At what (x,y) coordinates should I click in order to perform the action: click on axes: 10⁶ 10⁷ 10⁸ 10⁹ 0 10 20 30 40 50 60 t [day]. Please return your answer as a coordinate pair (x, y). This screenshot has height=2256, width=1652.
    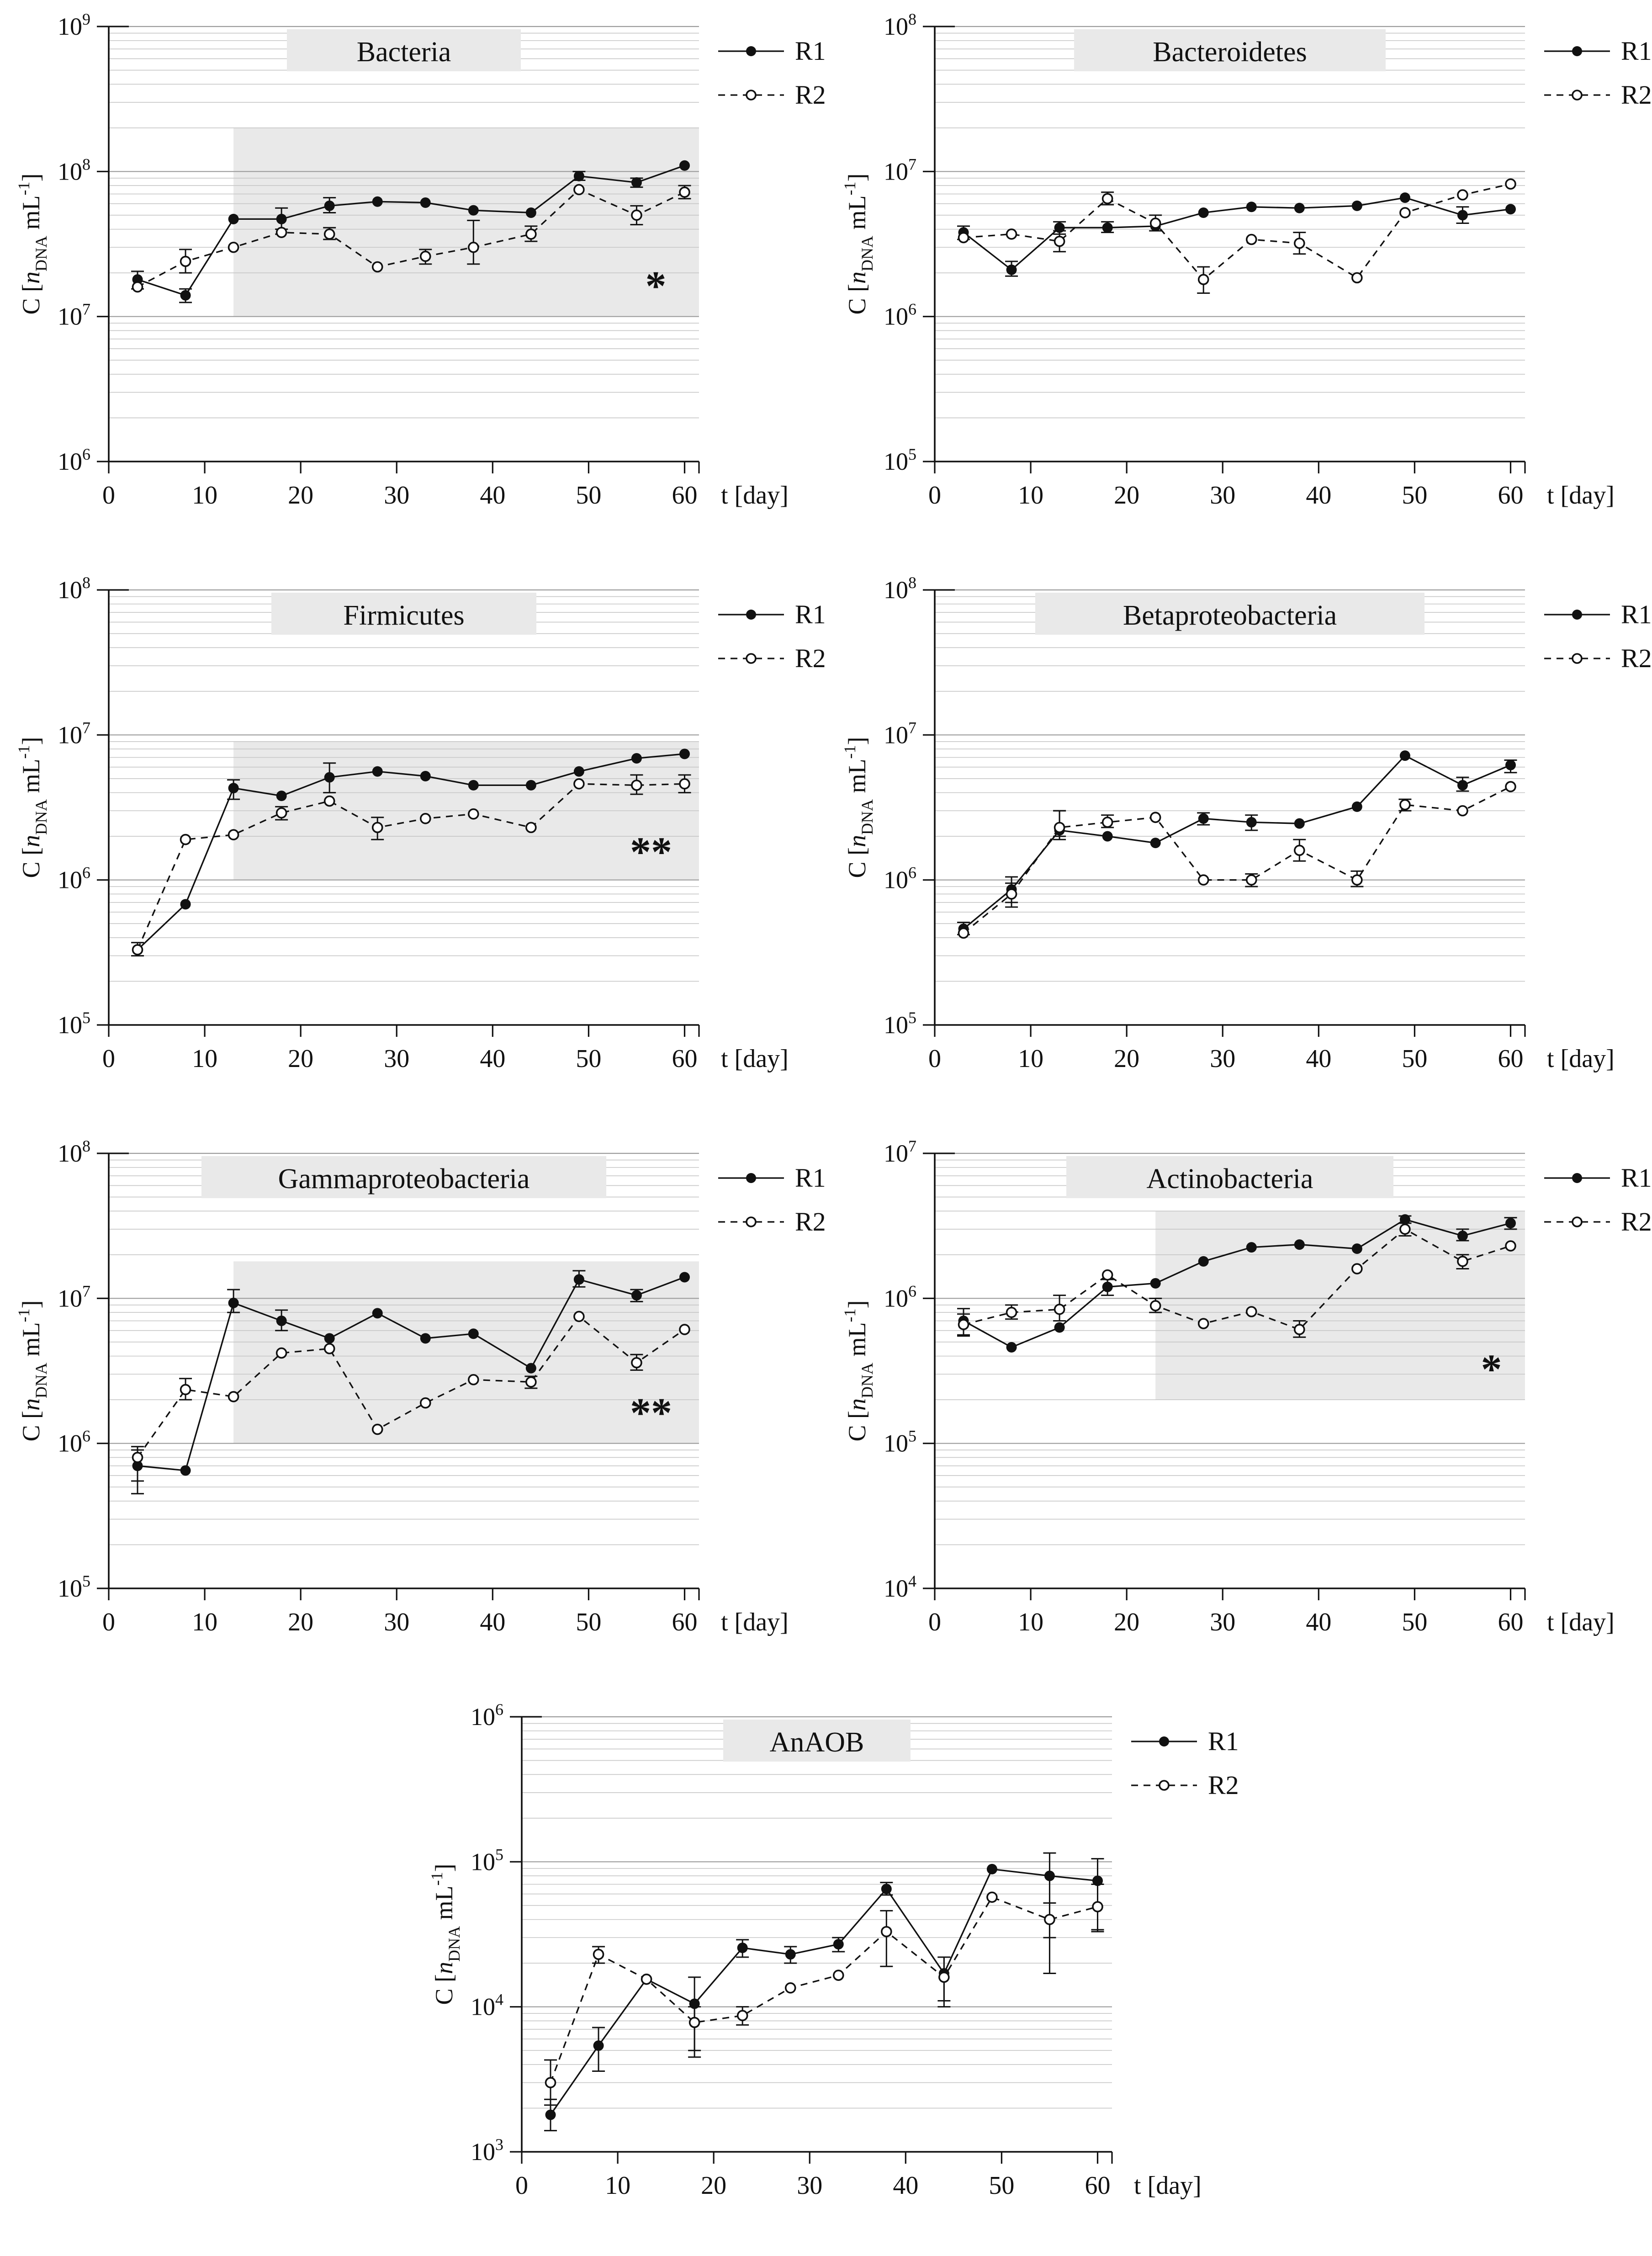
    Looking at the image, I should click on (424, 260).